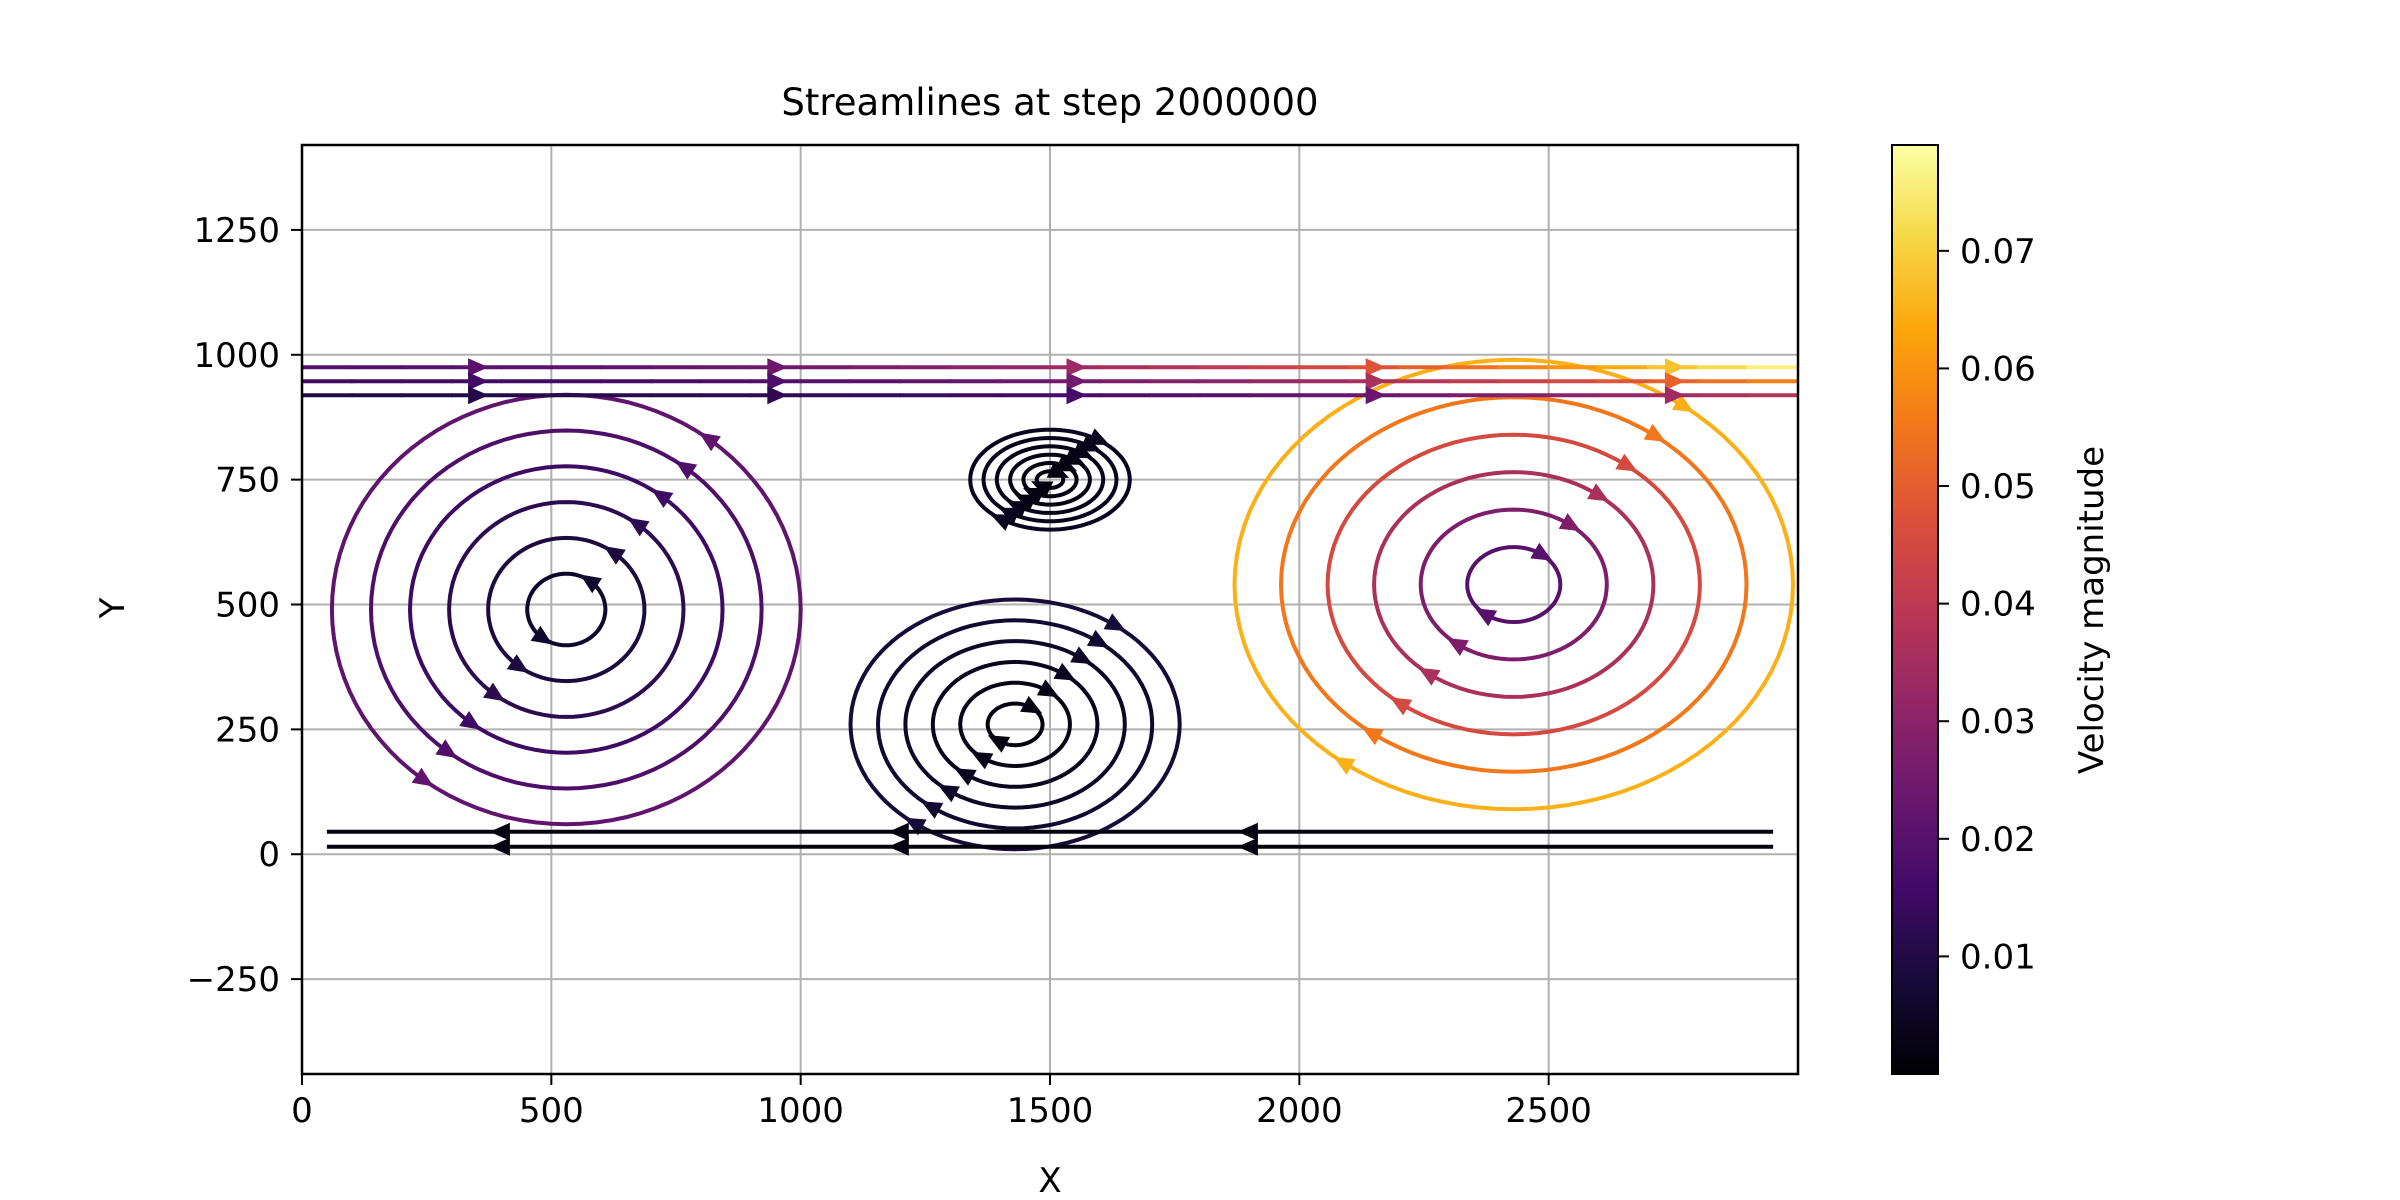  What do you see at coordinates (233, 980) in the screenshot?
I see `y-tick-label: −250` at bounding box center [233, 980].